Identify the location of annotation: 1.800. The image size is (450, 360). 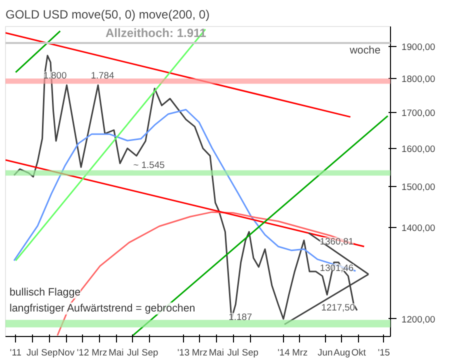
(55, 75).